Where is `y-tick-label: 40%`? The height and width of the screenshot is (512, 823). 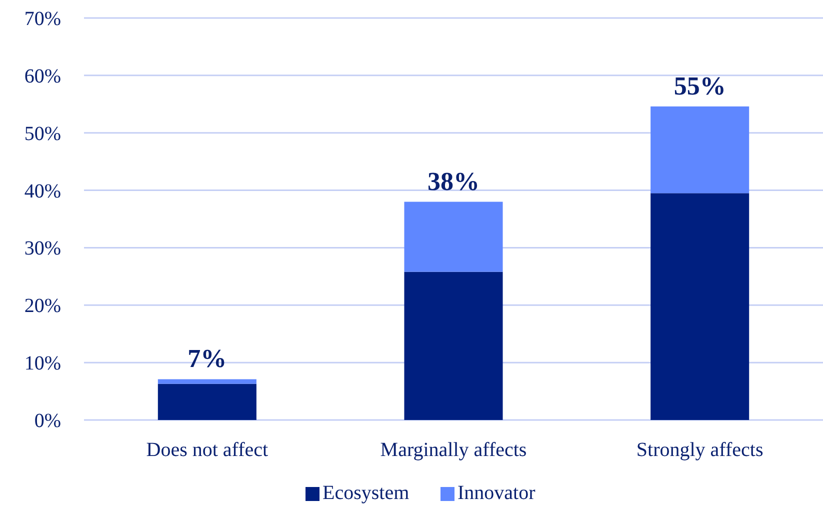
y-tick-label: 40% is located at coordinates (42, 191).